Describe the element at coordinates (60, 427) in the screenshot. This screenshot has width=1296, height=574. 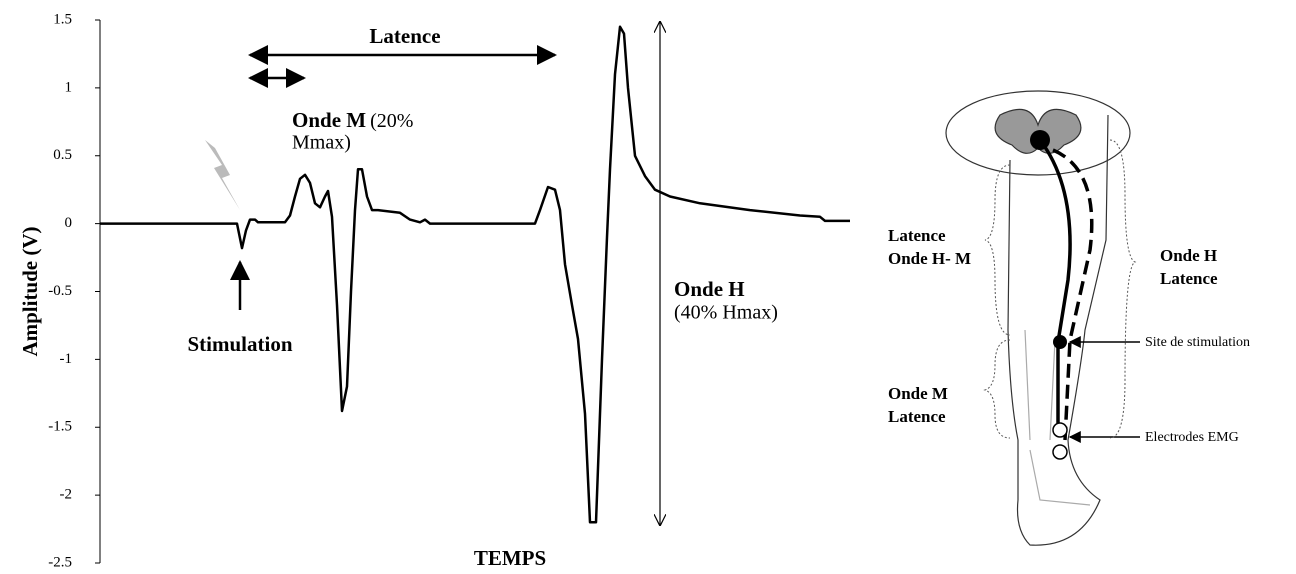
I see `y-tick-label: -1.5` at that location.